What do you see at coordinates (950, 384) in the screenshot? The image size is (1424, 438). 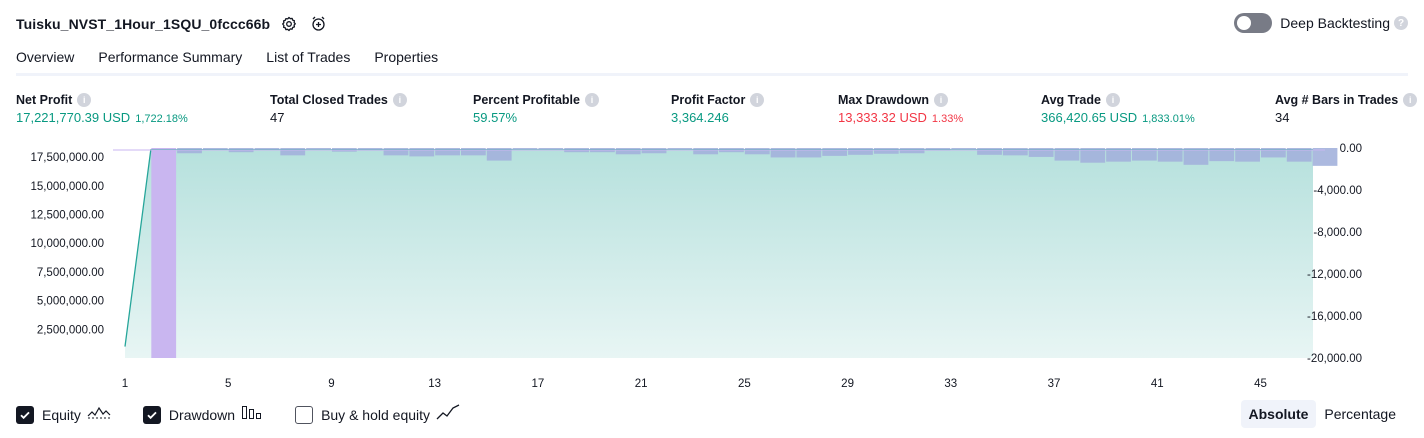 I see `x-axis-tick: 33` at bounding box center [950, 384].